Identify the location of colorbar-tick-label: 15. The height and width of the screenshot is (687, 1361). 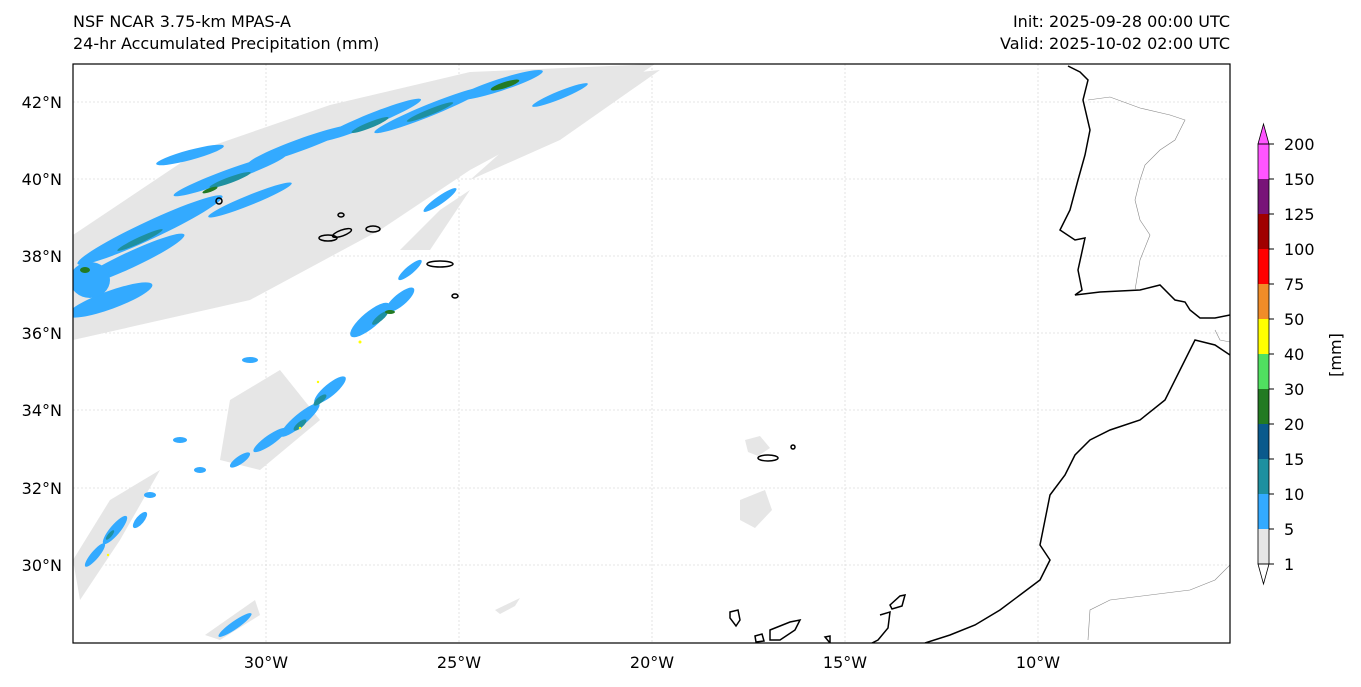
(1294, 459).